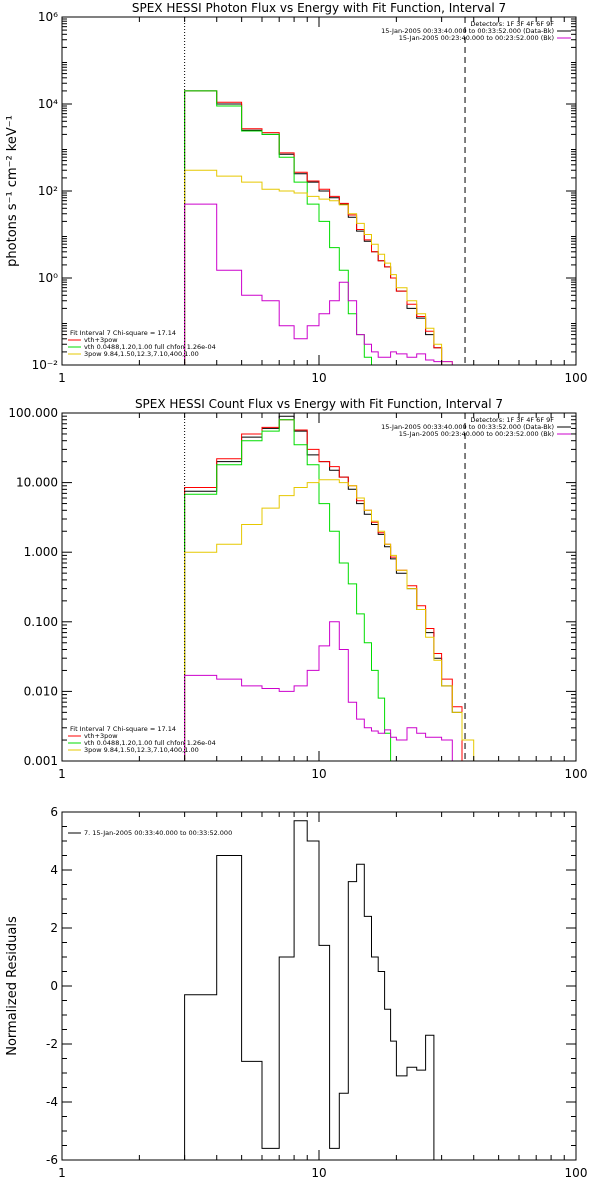 The image size is (600, 1200). What do you see at coordinates (37, 483) in the screenshot?
I see `y-tick-label: 10.000` at bounding box center [37, 483].